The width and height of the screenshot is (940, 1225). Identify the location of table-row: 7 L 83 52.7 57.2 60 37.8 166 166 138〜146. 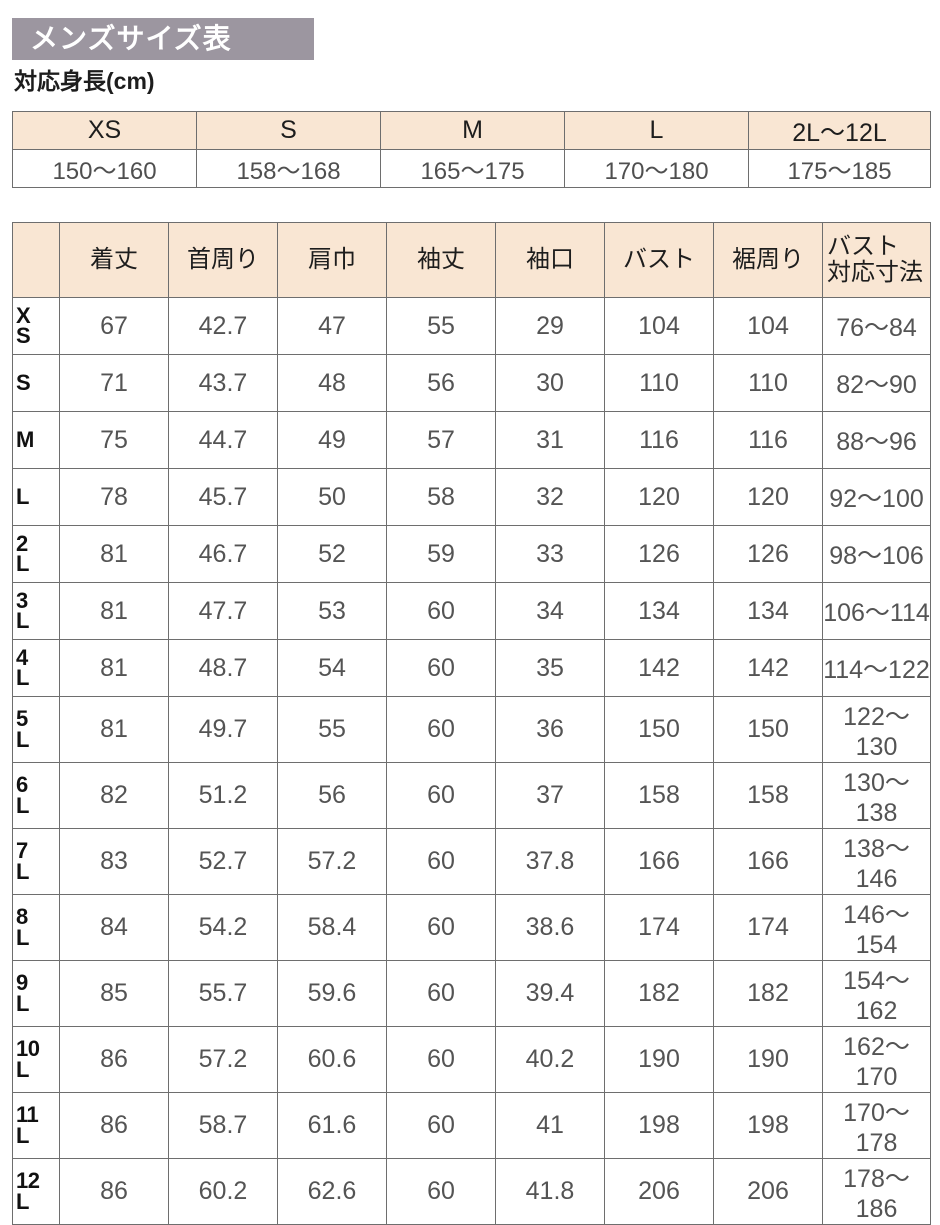
(471, 861).